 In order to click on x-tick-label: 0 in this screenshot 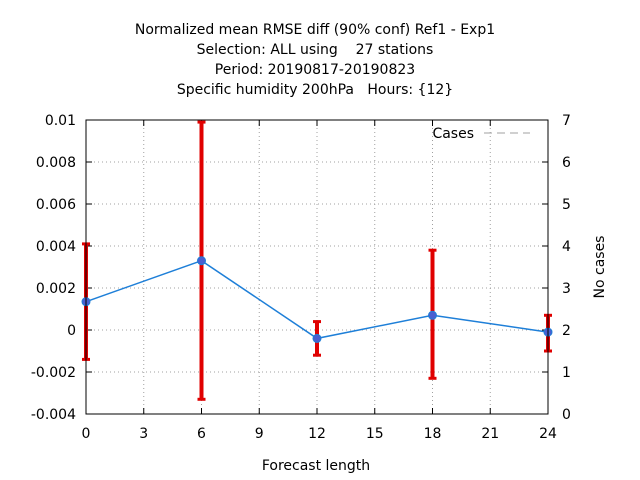, I will do `click(86, 434)`.